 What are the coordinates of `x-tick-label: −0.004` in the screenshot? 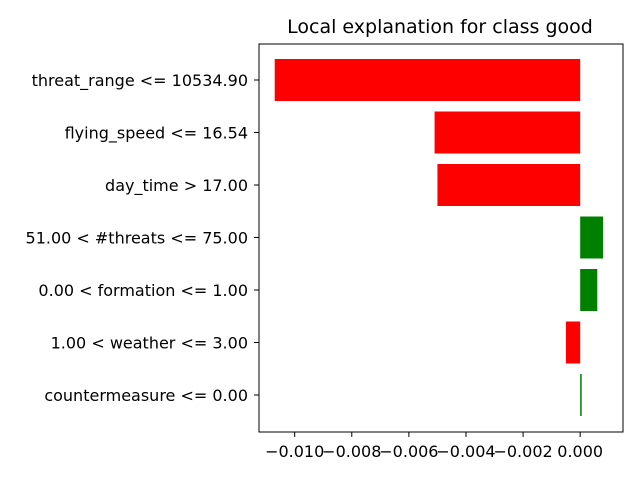 It's located at (465, 451).